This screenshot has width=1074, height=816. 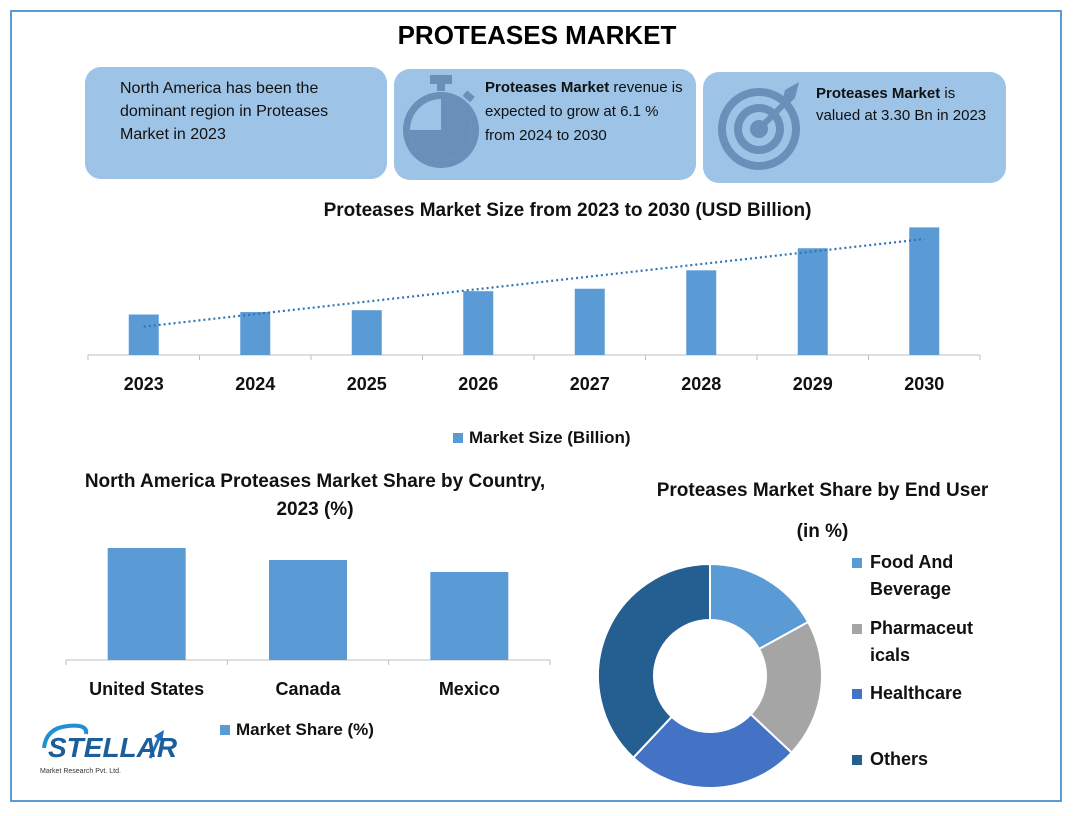 I want to click on x-tick-label: 2025, so click(x=367, y=384).